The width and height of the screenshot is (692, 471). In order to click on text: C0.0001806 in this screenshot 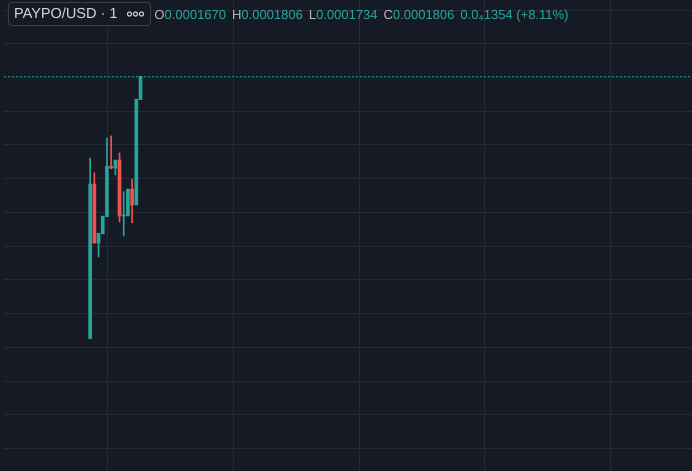, I will do `click(419, 14)`.